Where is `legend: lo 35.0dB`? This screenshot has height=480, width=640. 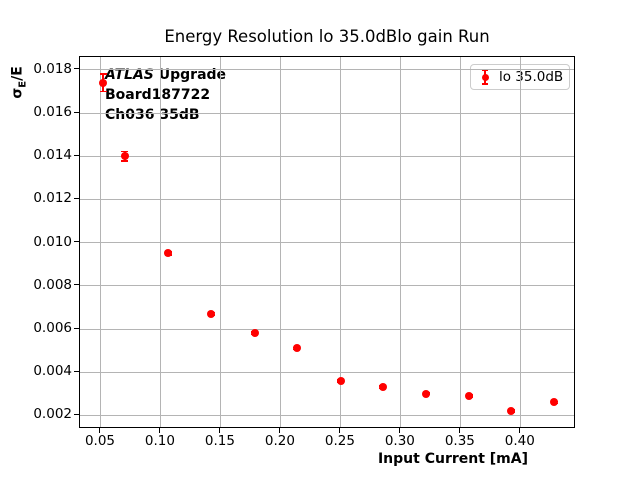 legend: lo 35.0dB is located at coordinates (520, 77).